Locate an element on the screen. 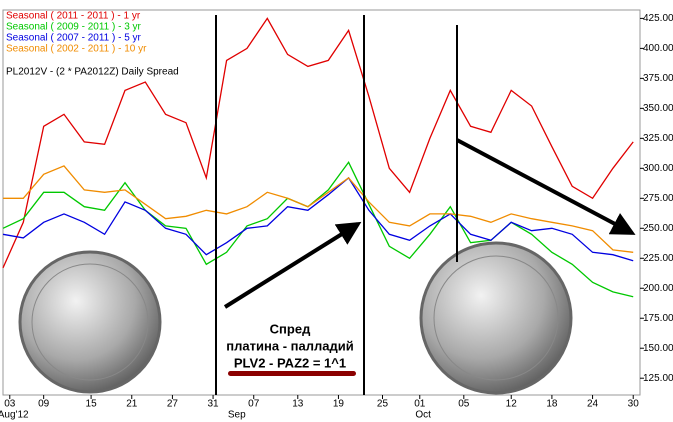 This screenshot has width=673, height=422. coin-left-rim is located at coordinates (90, 322).